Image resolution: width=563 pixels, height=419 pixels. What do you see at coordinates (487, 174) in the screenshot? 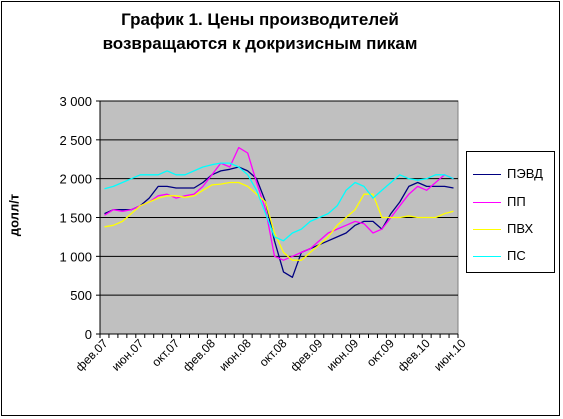
I see `legend-swatch-pevd` at bounding box center [487, 174].